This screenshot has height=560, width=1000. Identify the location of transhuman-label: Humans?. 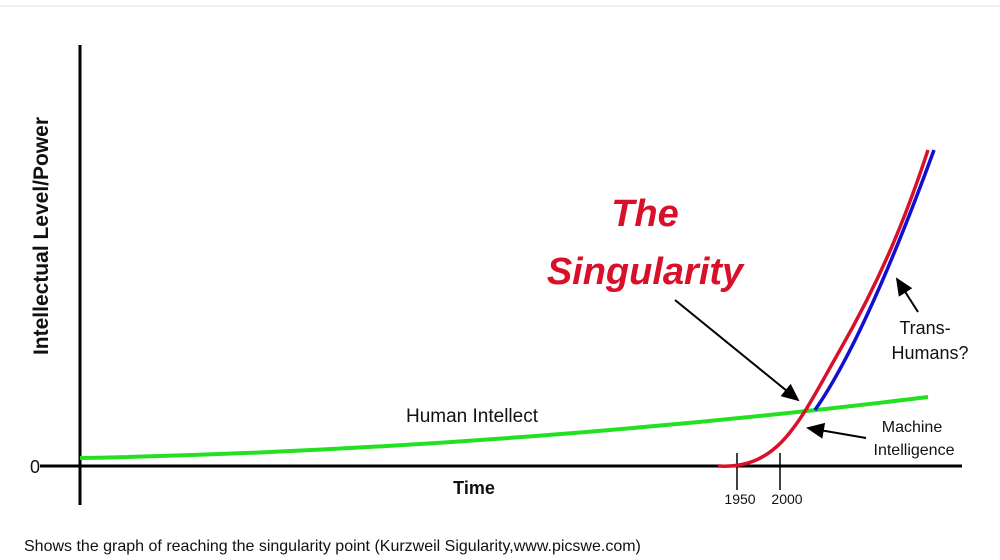
(929, 353).